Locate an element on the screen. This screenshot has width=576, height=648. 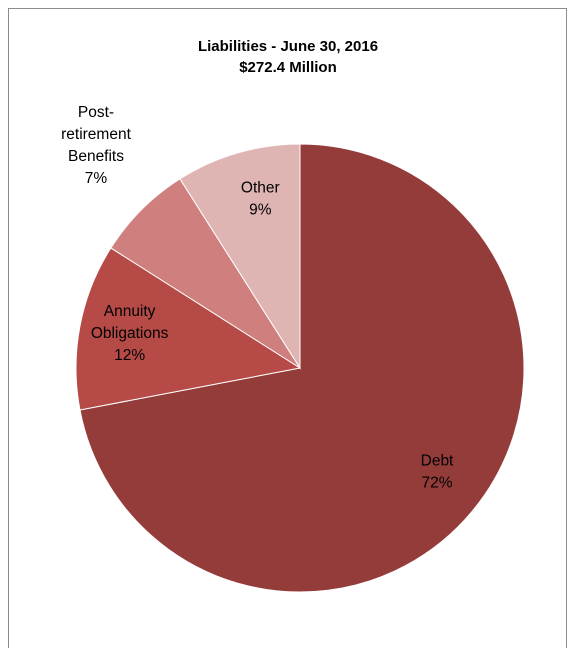
pie-slice-other is located at coordinates (240, 256).